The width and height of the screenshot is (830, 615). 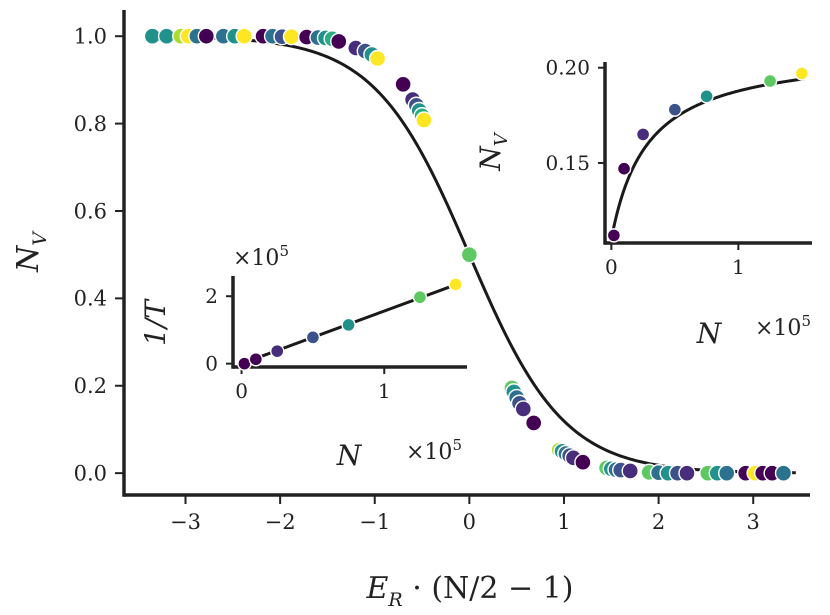 I want to click on inset-left-y-label: 1/T, so click(x=155, y=322).